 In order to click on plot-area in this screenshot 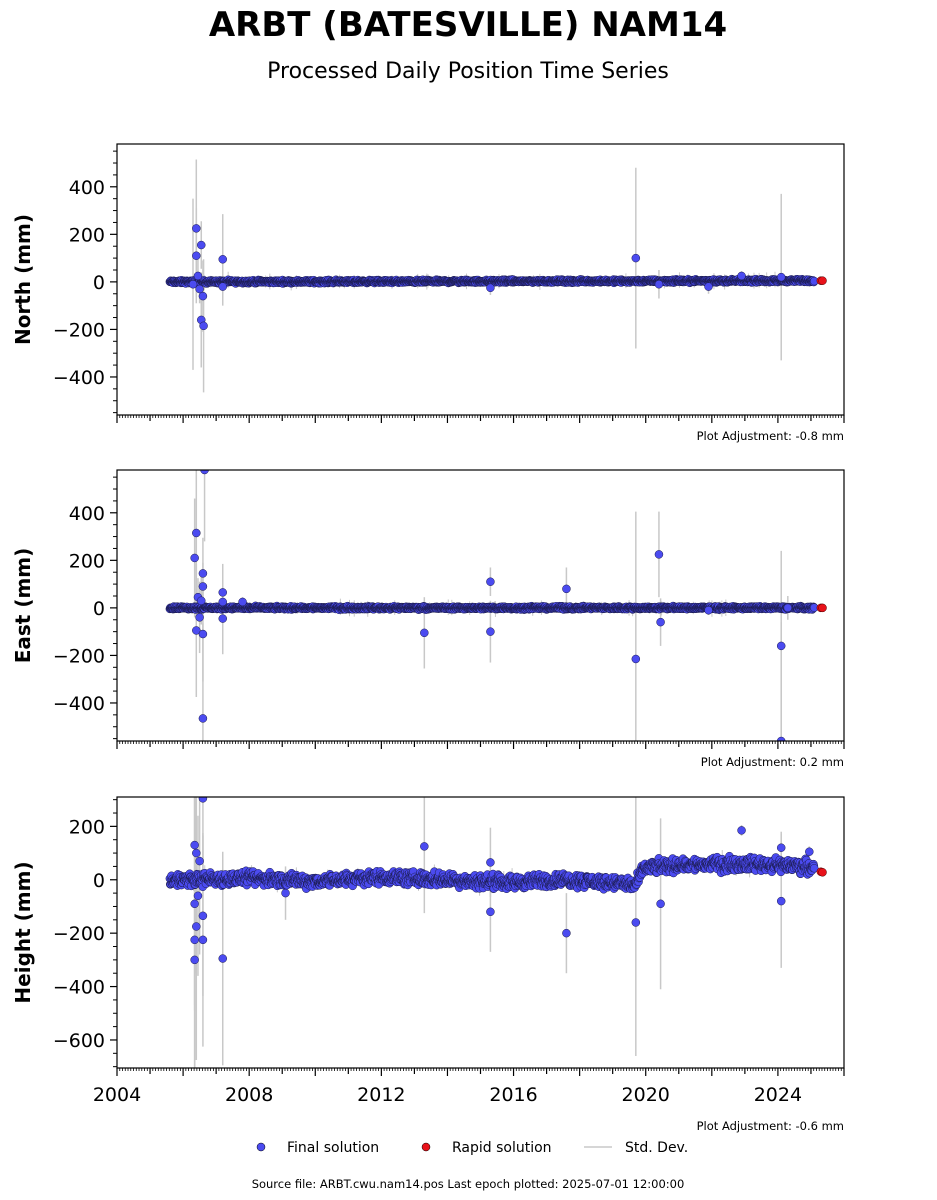, I will do `click(496, 276)`.